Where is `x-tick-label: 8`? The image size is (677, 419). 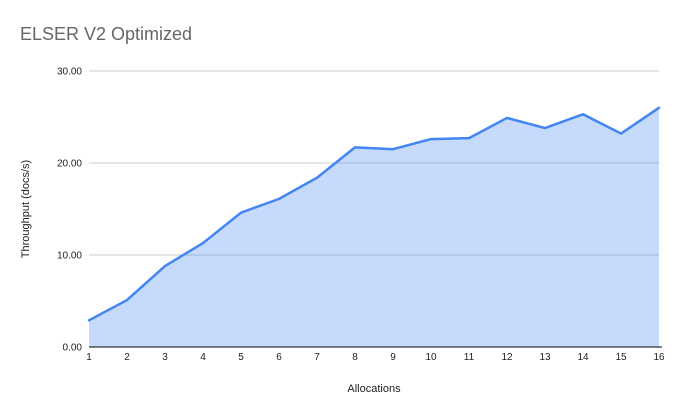
x-tick-label: 8 is located at coordinates (355, 357).